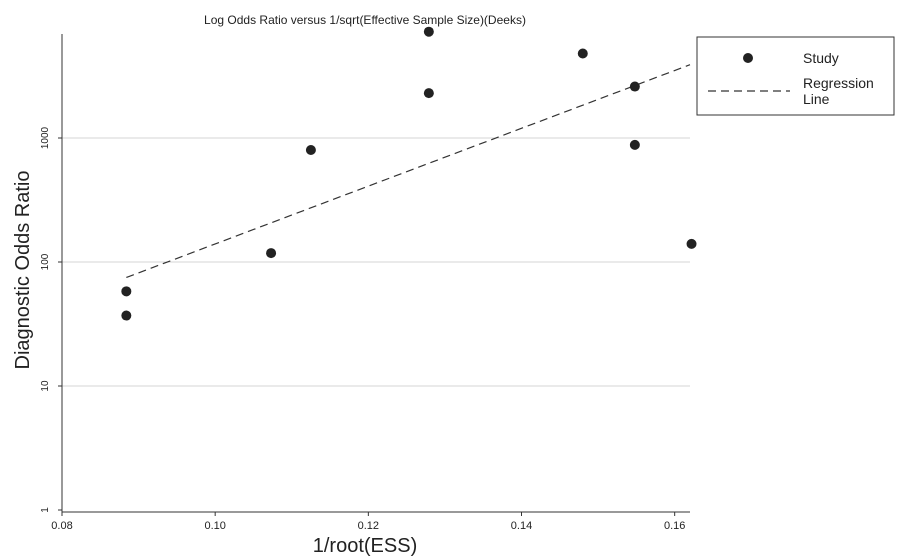 This screenshot has height=556, width=901. I want to click on legend-box, so click(795, 76).